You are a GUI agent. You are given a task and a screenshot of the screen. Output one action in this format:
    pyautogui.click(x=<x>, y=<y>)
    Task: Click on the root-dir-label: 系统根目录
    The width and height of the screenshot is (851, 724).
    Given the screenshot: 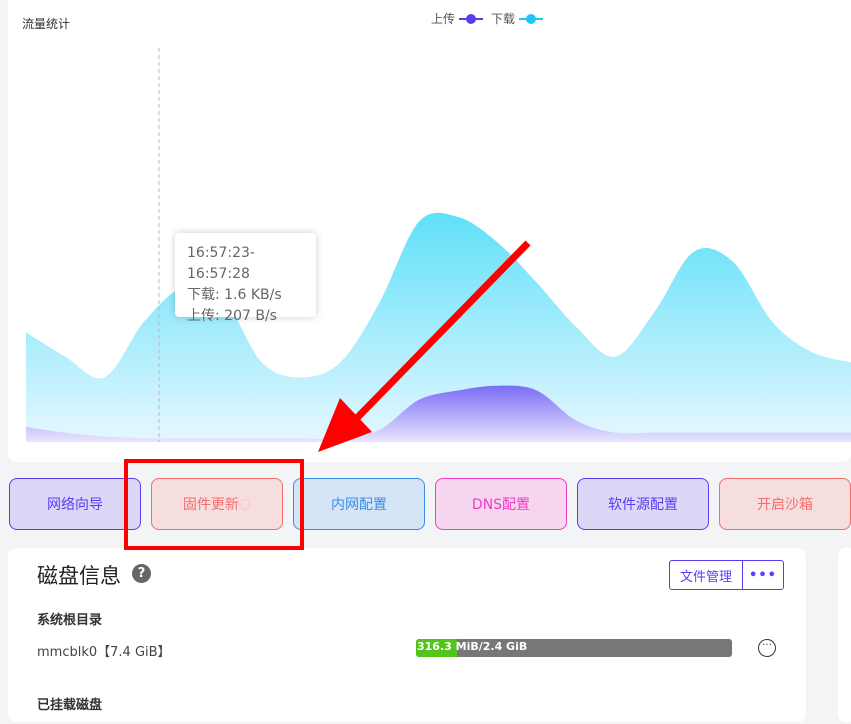 What is the action you would take?
    pyautogui.click(x=70, y=620)
    